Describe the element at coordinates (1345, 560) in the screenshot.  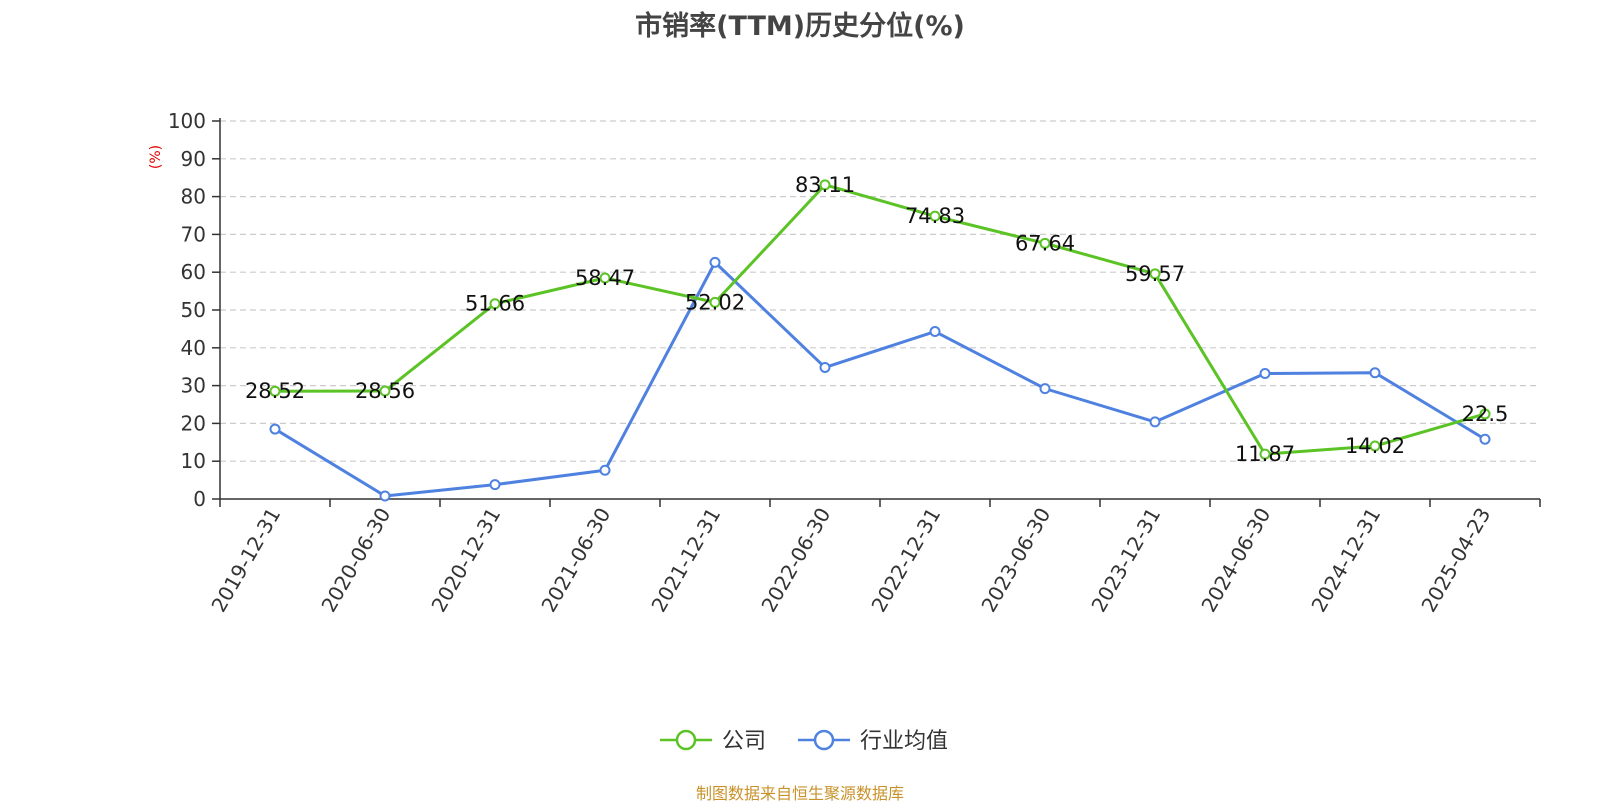
I see `x-tick-label: 2024-12-31` at that location.